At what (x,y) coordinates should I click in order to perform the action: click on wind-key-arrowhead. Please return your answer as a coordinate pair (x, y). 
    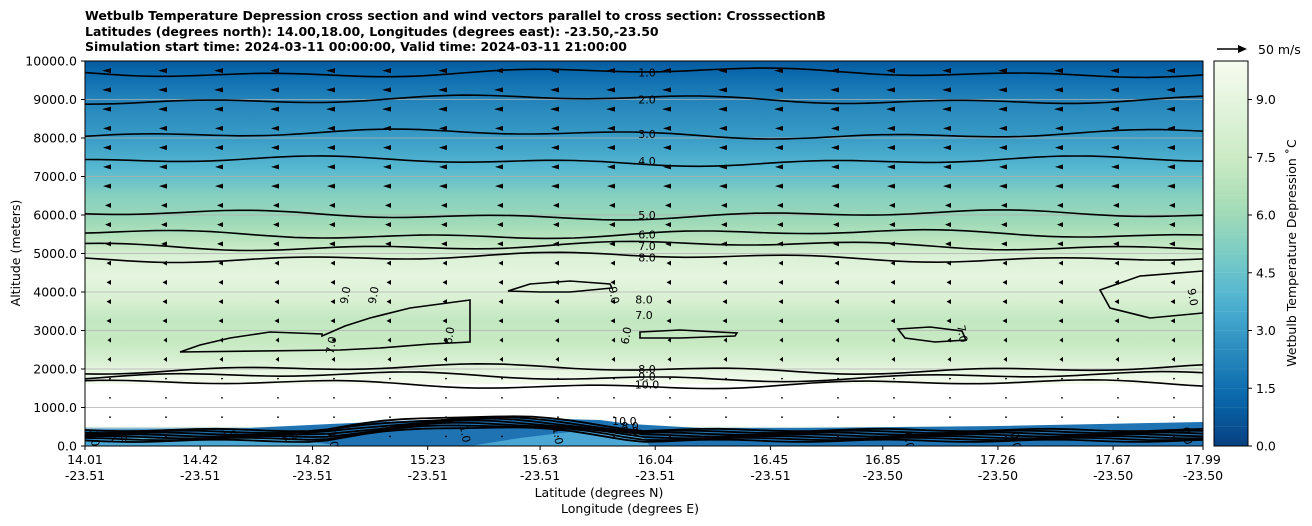
    Looking at the image, I should click on (1242, 49).